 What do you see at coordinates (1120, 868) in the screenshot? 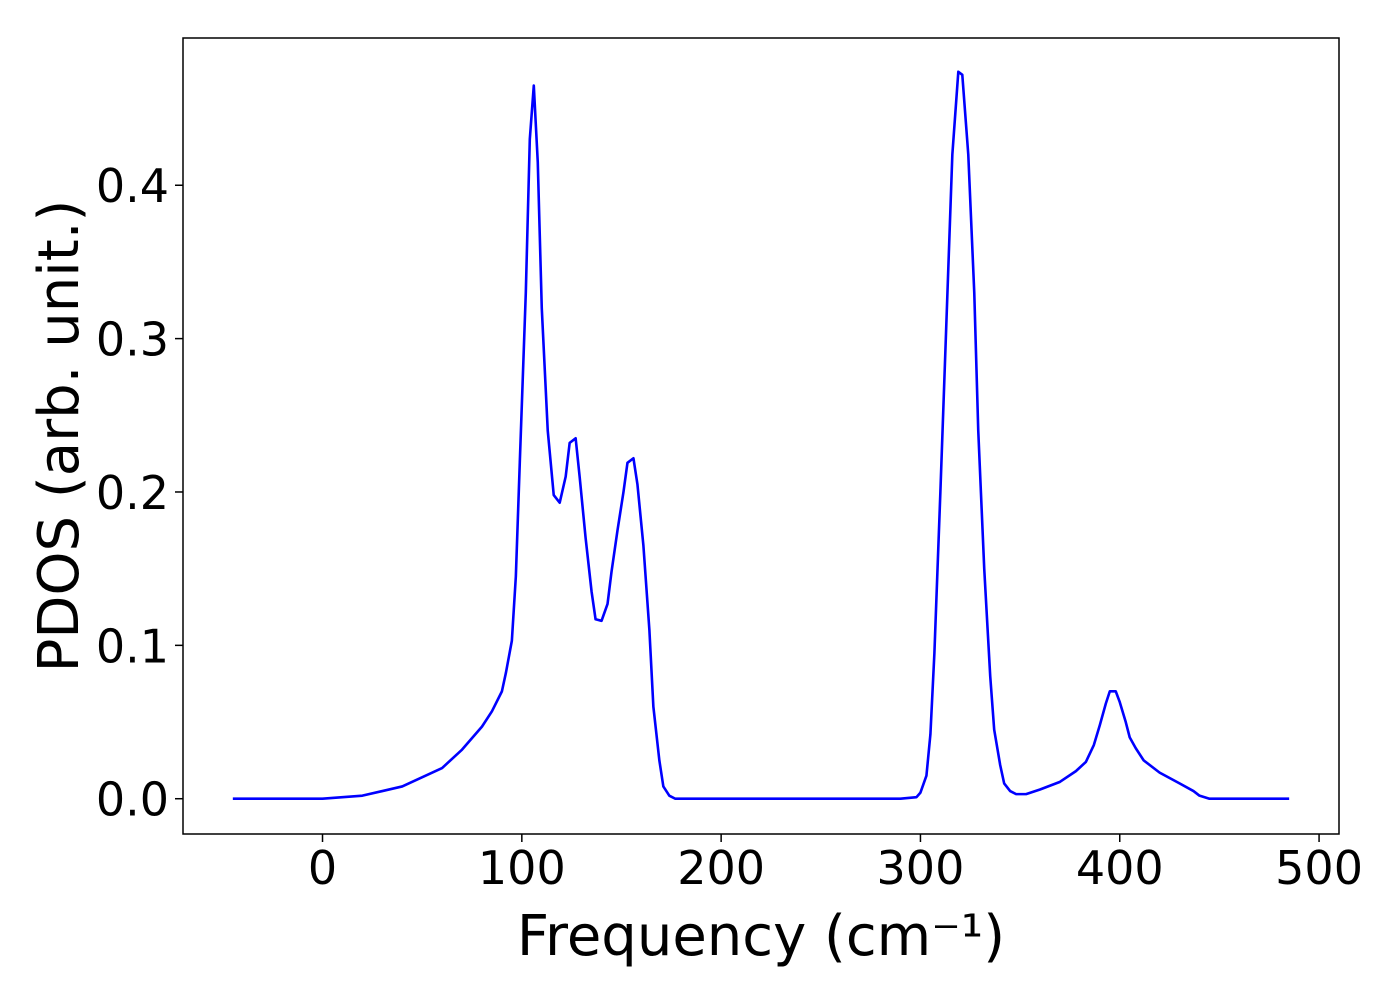
I see `x-tick-label: 400` at bounding box center [1120, 868].